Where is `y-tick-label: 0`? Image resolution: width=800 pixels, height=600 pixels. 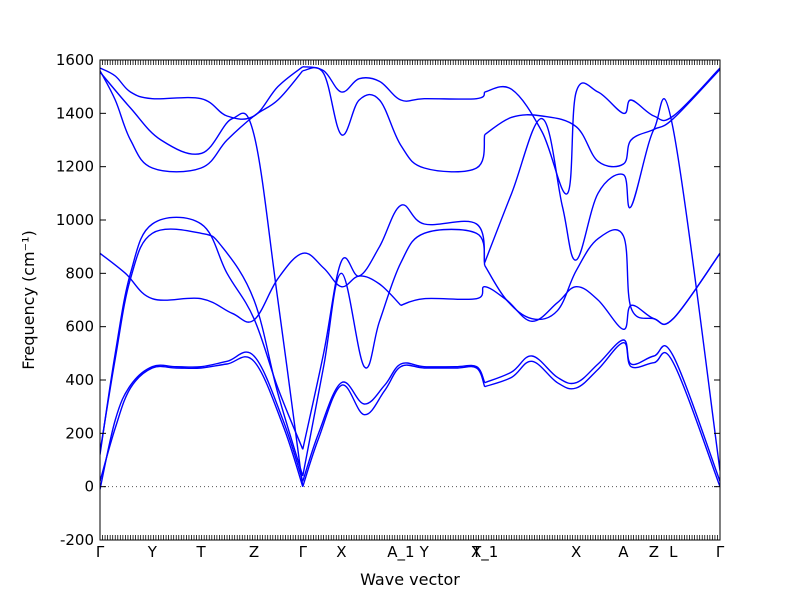 y-tick-label: 0 is located at coordinates (89, 487).